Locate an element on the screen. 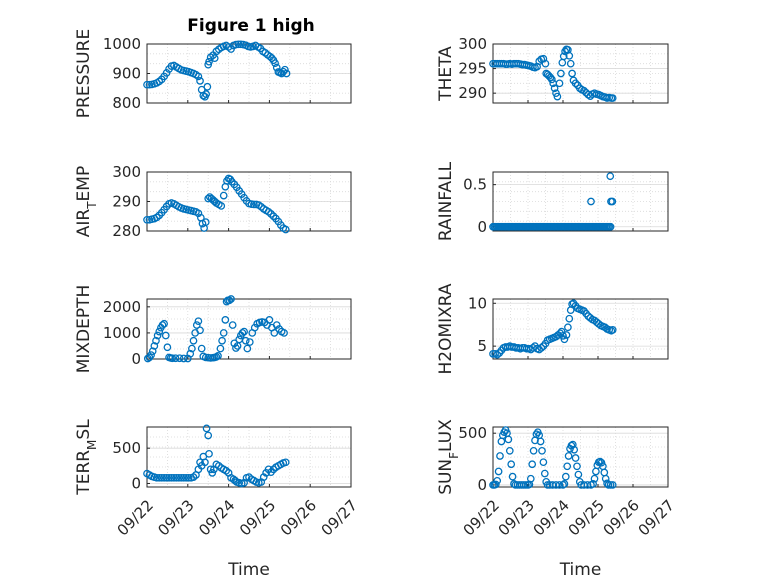 Image resolution: width=778 pixels, height=583 pixels. sun_flux-ytick-label: 500 is located at coordinates (472, 433).